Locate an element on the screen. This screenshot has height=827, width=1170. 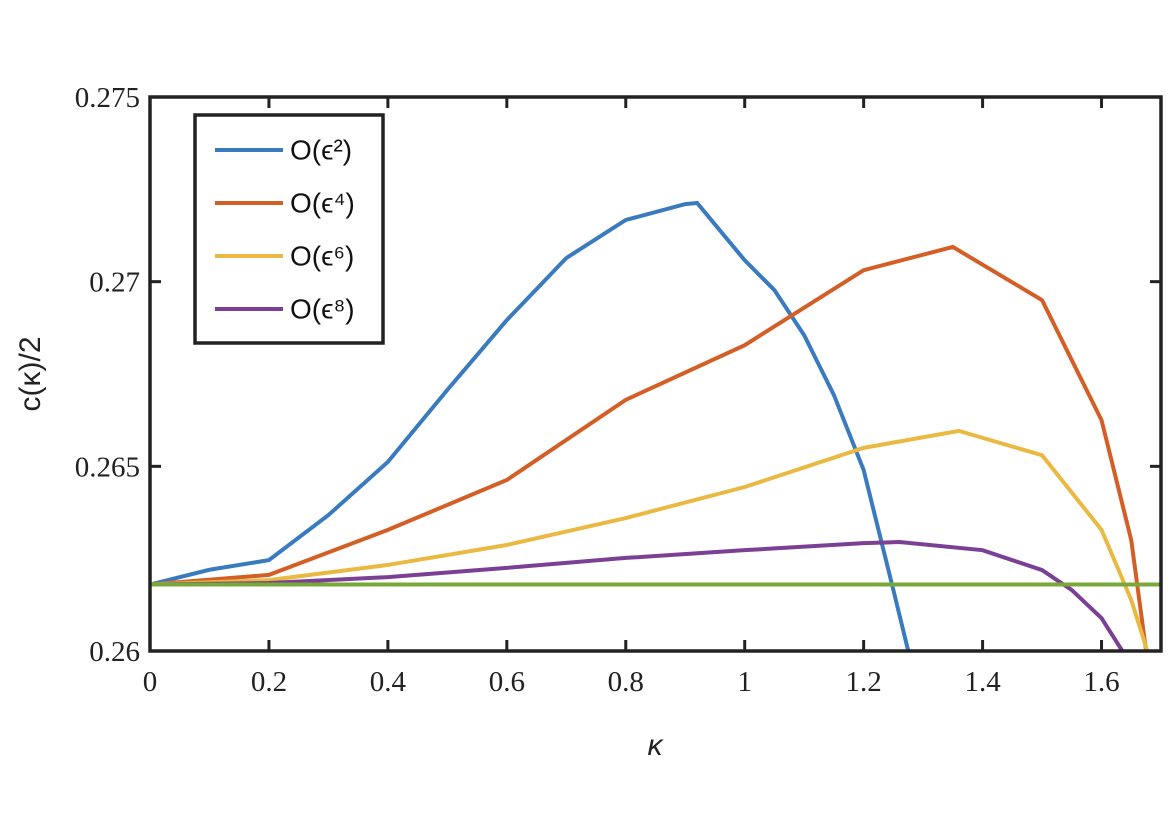
x-tick-label: 1.6 is located at coordinates (1101, 682).